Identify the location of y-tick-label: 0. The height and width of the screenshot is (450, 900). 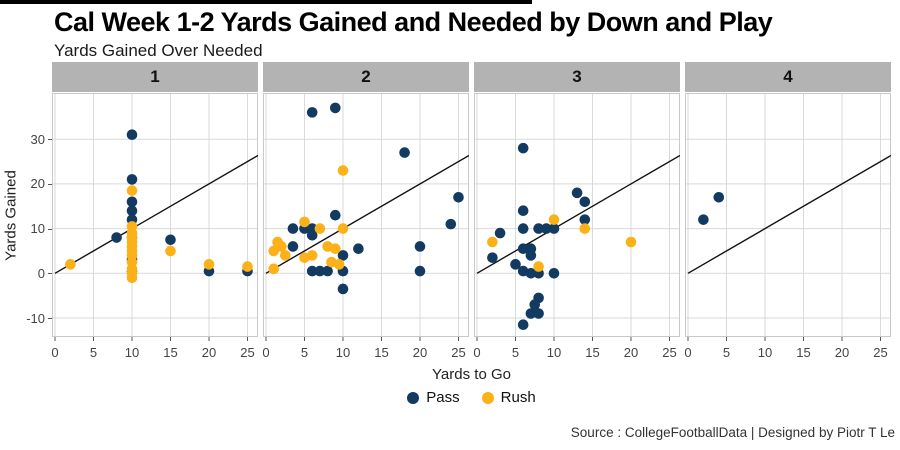
(41, 273).